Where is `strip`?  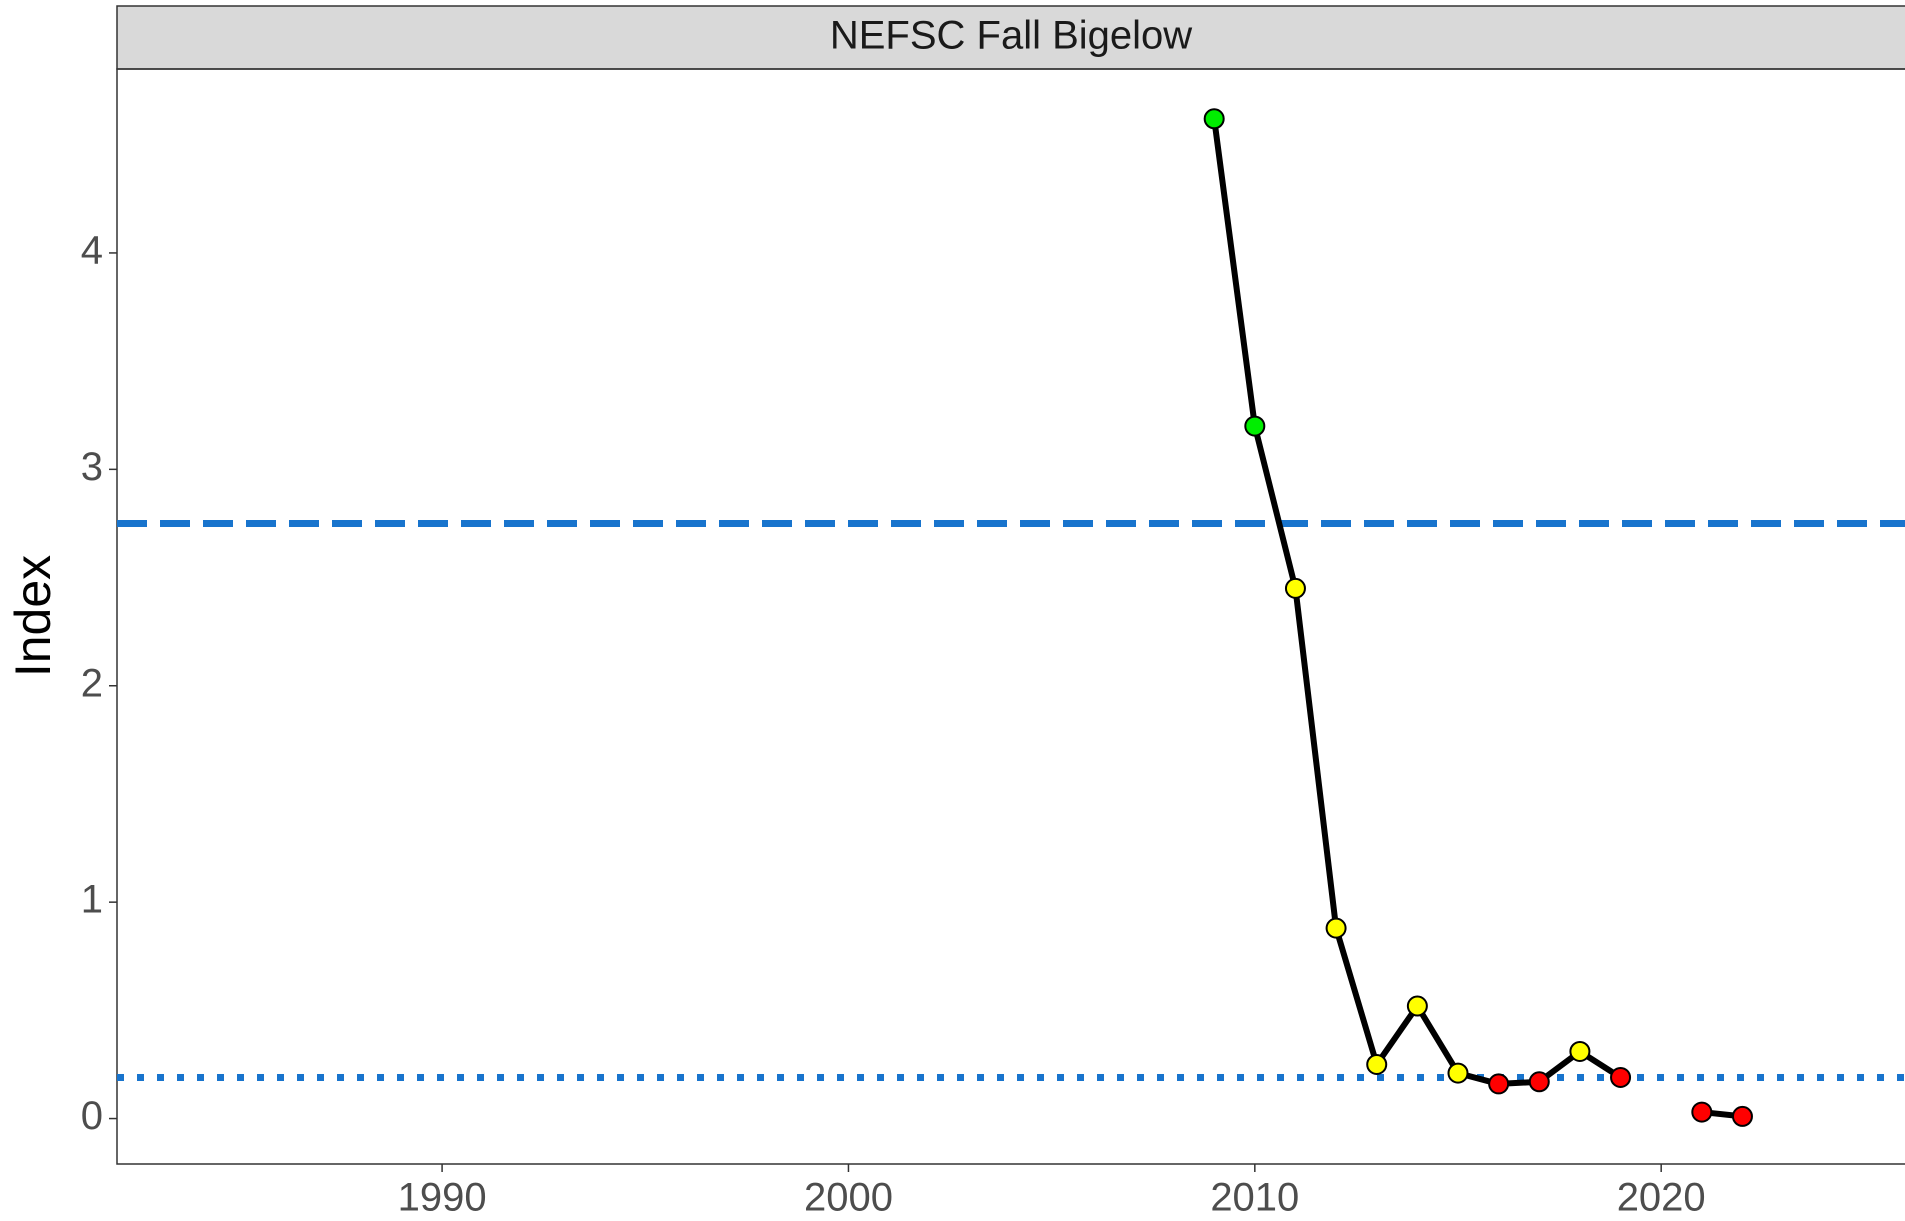 strip is located at coordinates (1010, 37).